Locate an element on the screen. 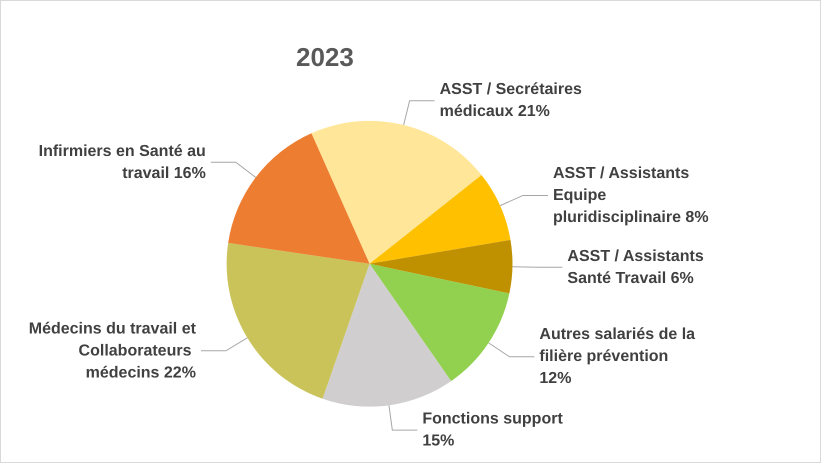  chart-title: 2023 is located at coordinates (325, 57).